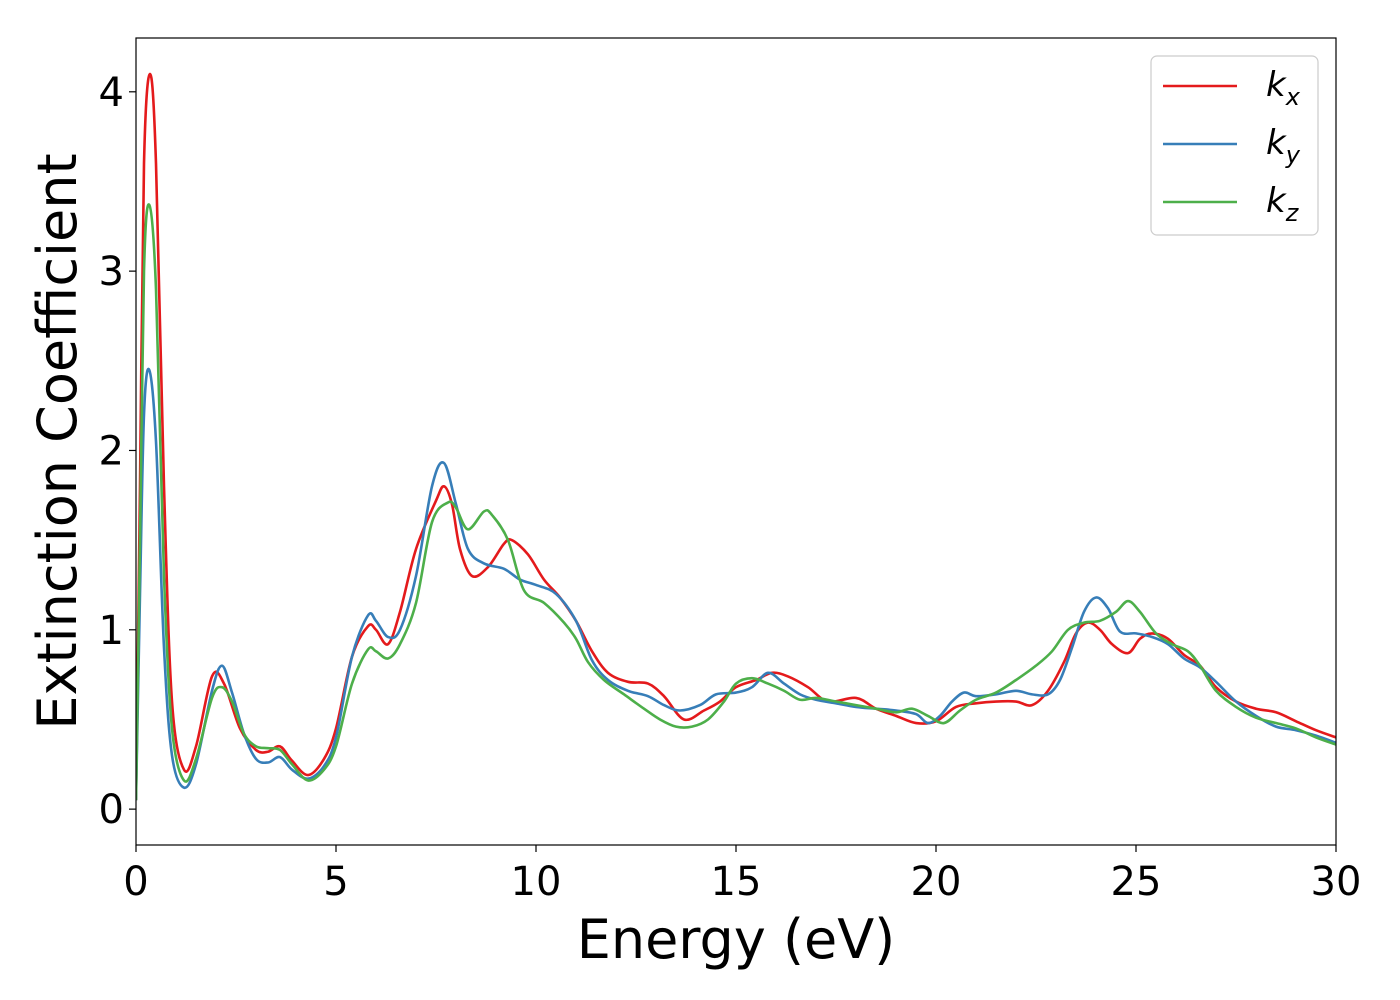 This screenshot has width=1400, height=1000. Describe the element at coordinates (736, 939) in the screenshot. I see `x-axis-title: Energy (eV)` at that location.